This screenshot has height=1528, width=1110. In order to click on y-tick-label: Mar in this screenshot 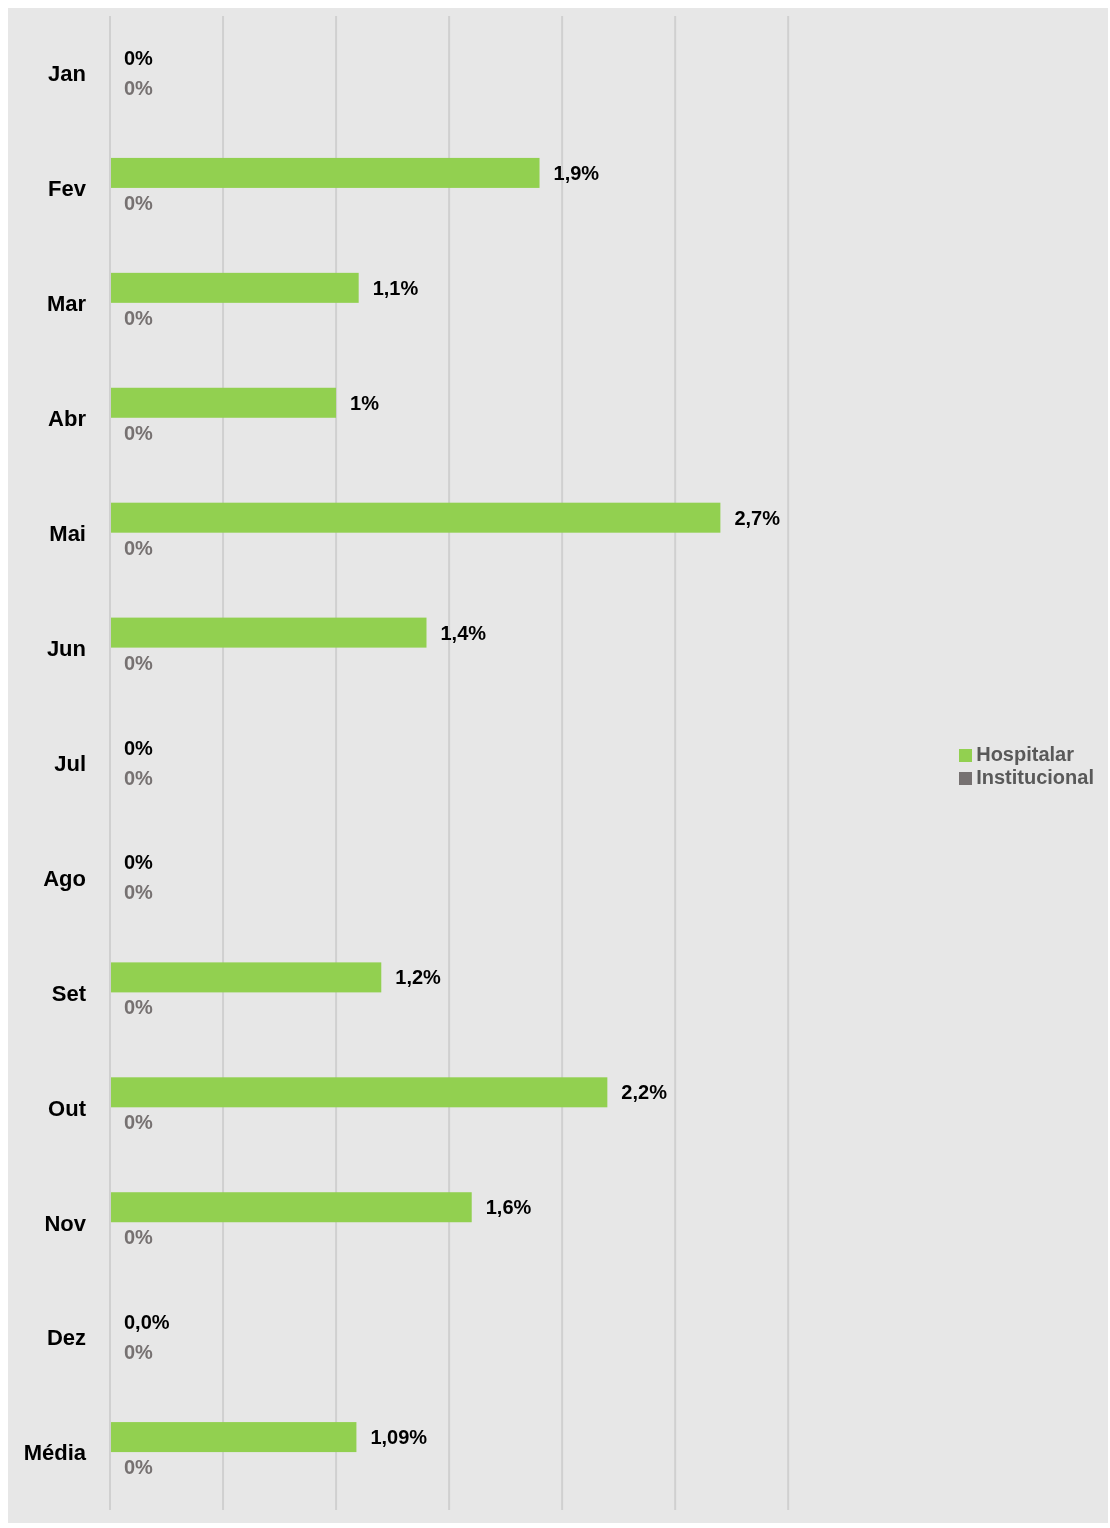, I will do `click(66, 304)`.